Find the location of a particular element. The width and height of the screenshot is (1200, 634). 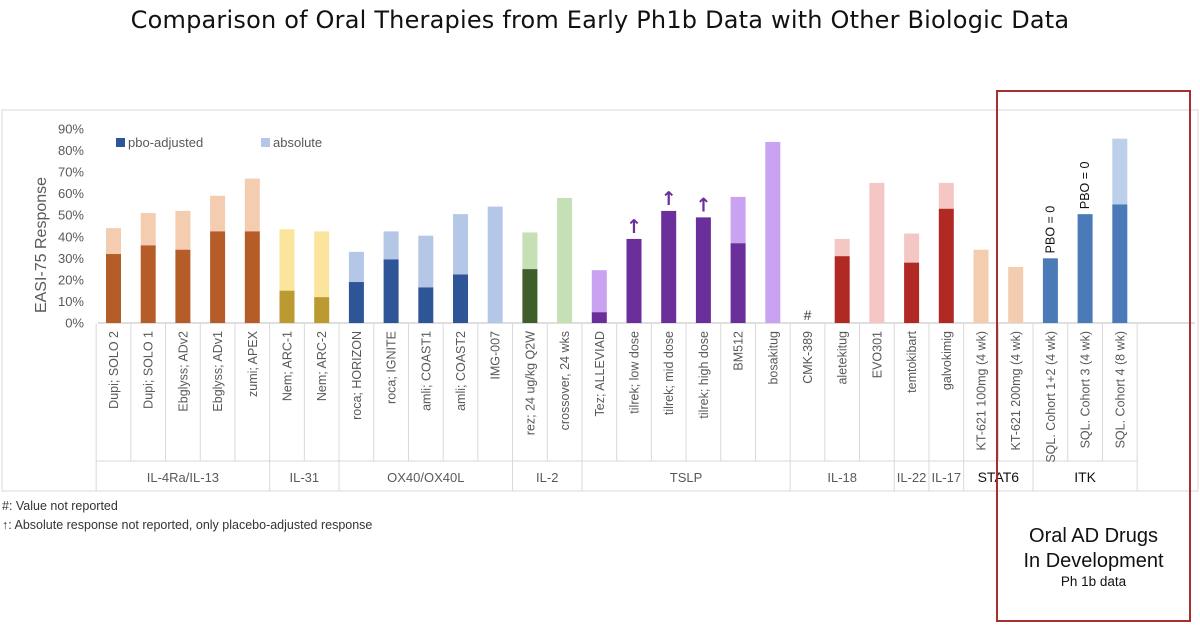

category-label: Nem; ARC-1 is located at coordinates (288, 366).